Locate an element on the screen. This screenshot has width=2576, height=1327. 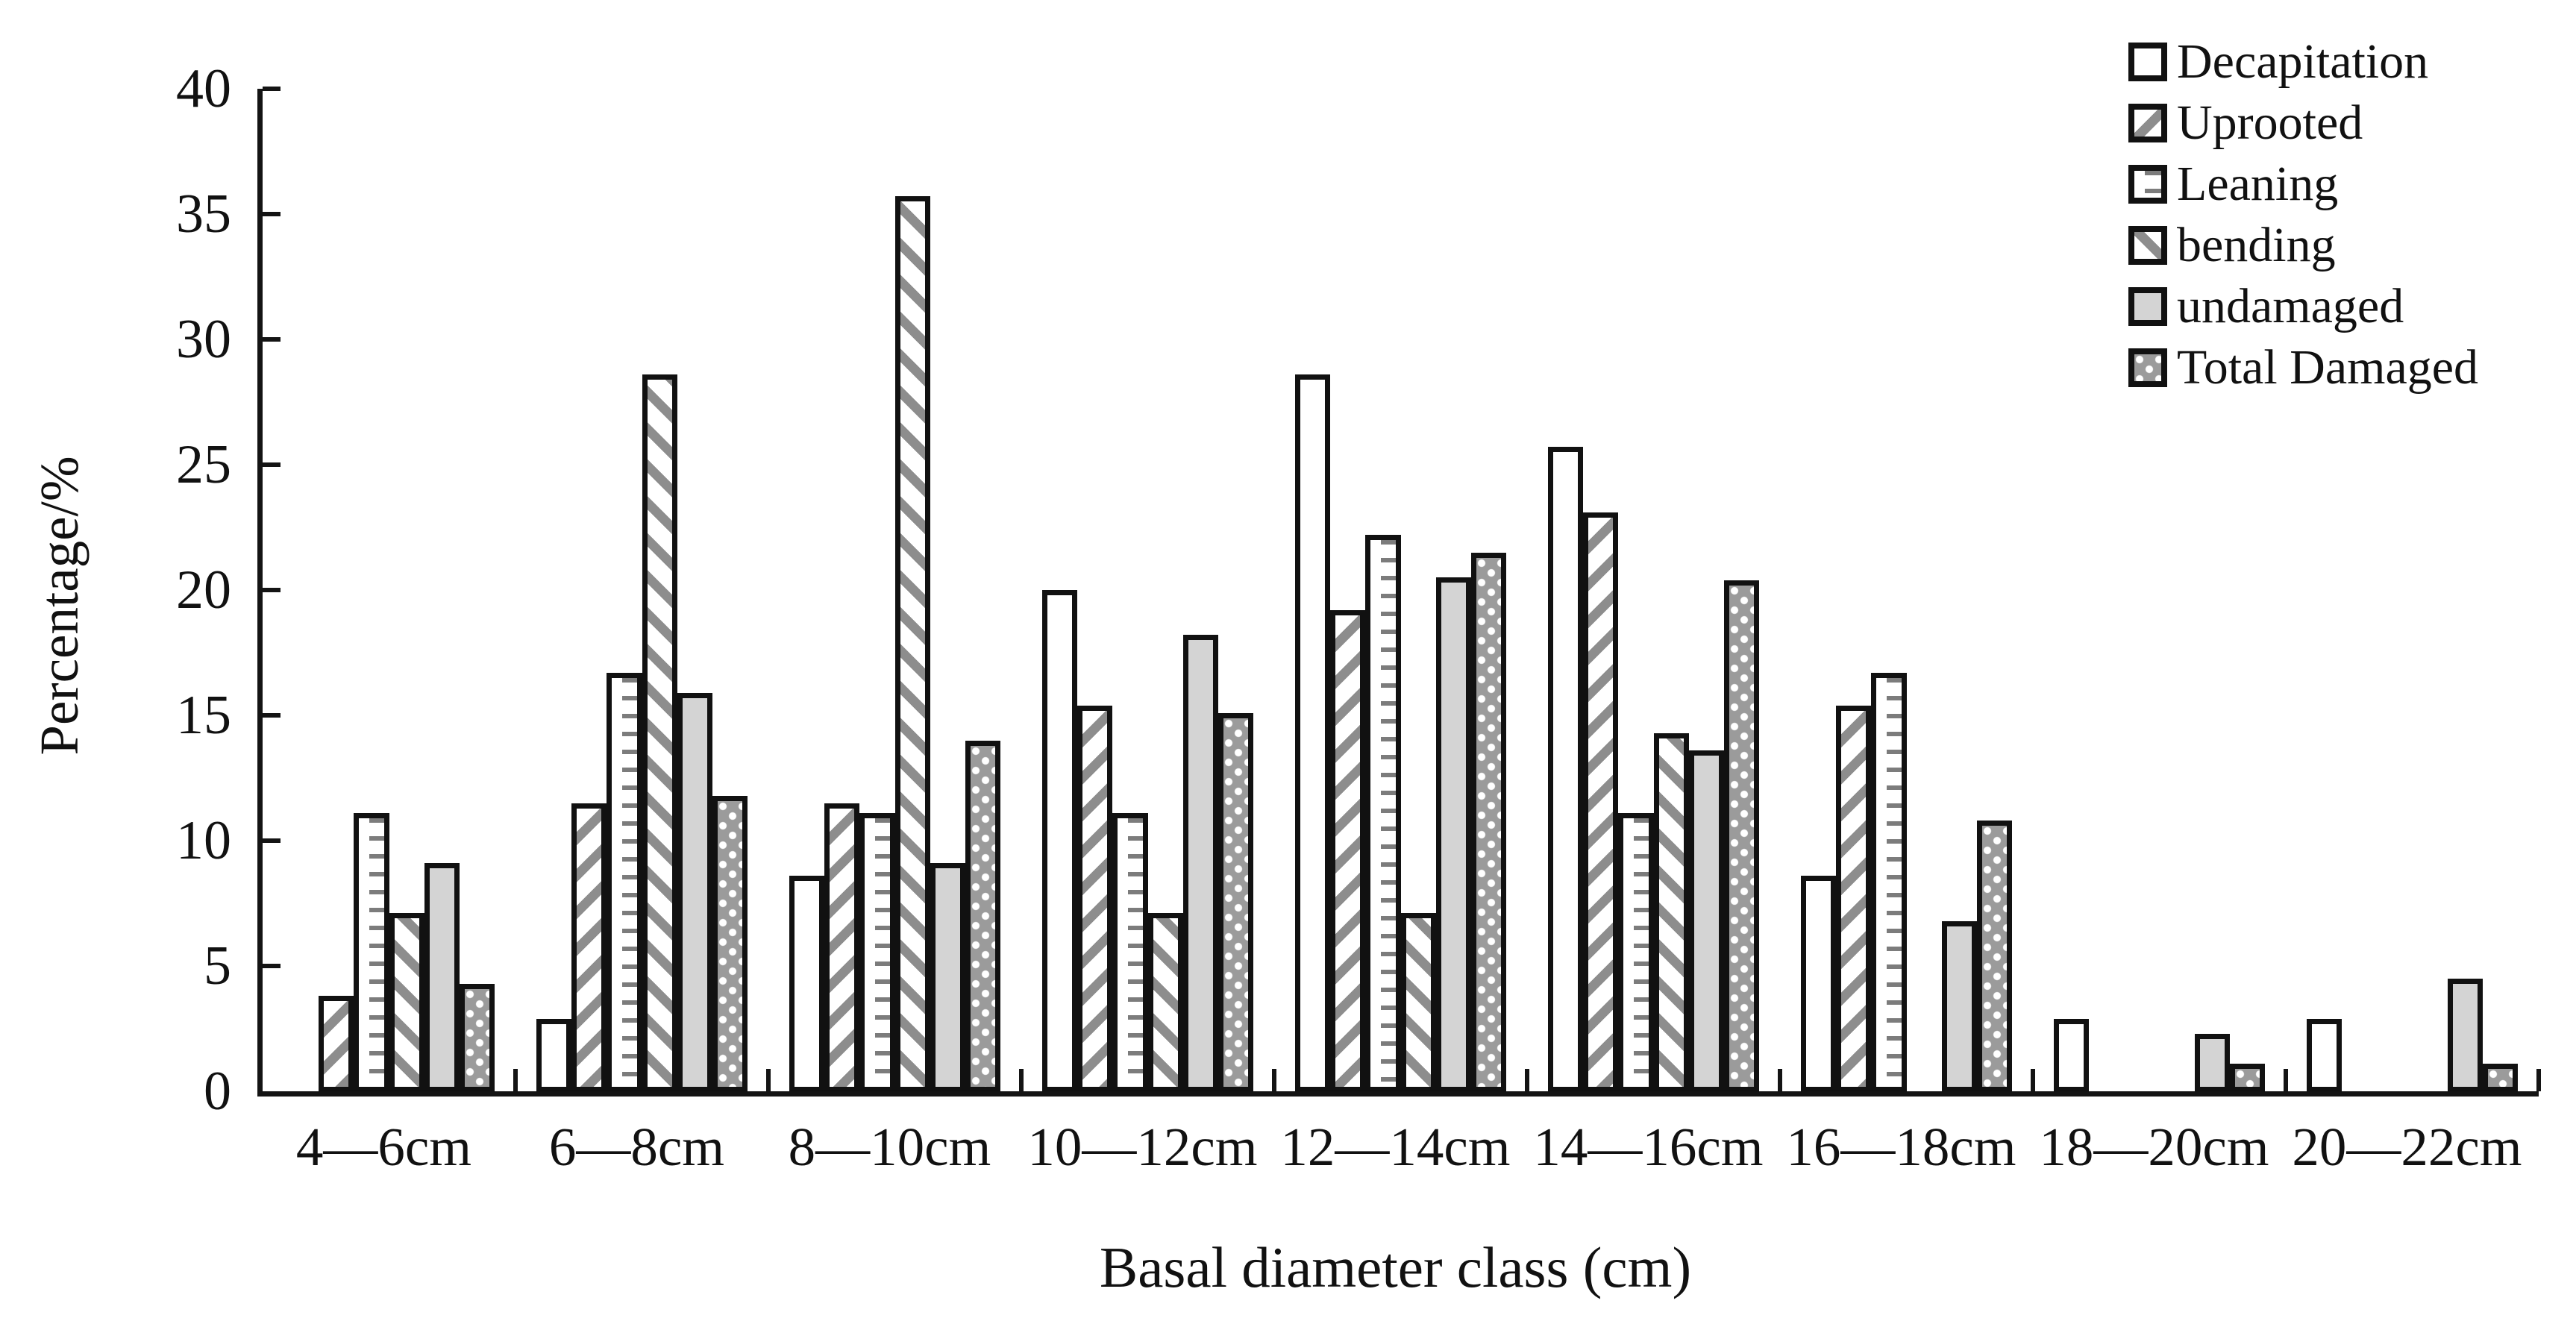
legend-item: Uprooted is located at coordinates (2303, 123).